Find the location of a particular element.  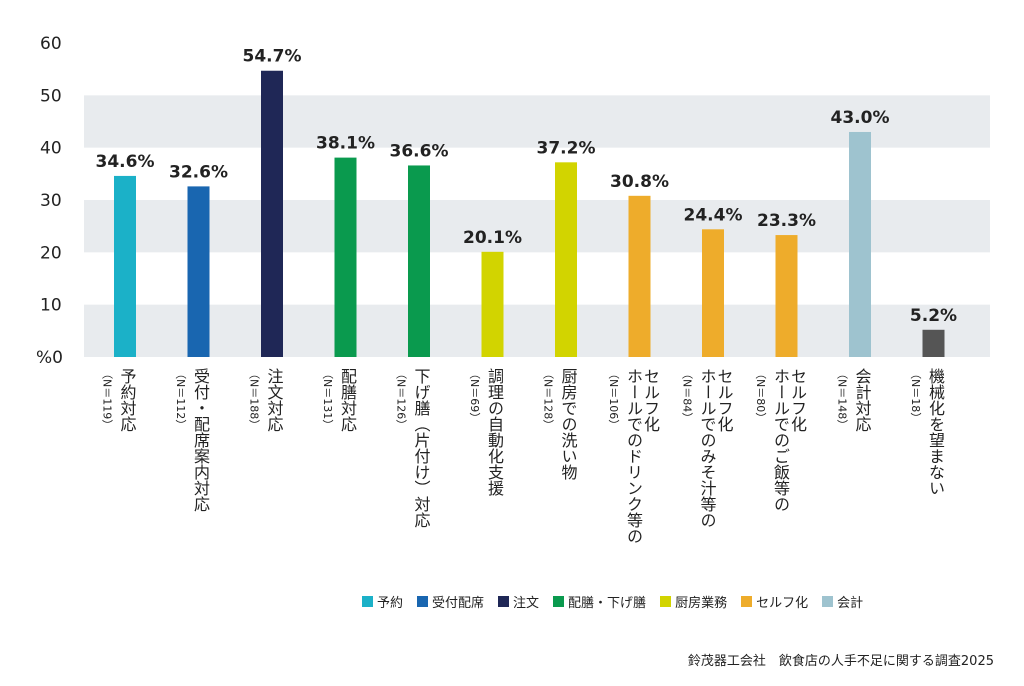

data-label: 5.2% is located at coordinates (933, 316).